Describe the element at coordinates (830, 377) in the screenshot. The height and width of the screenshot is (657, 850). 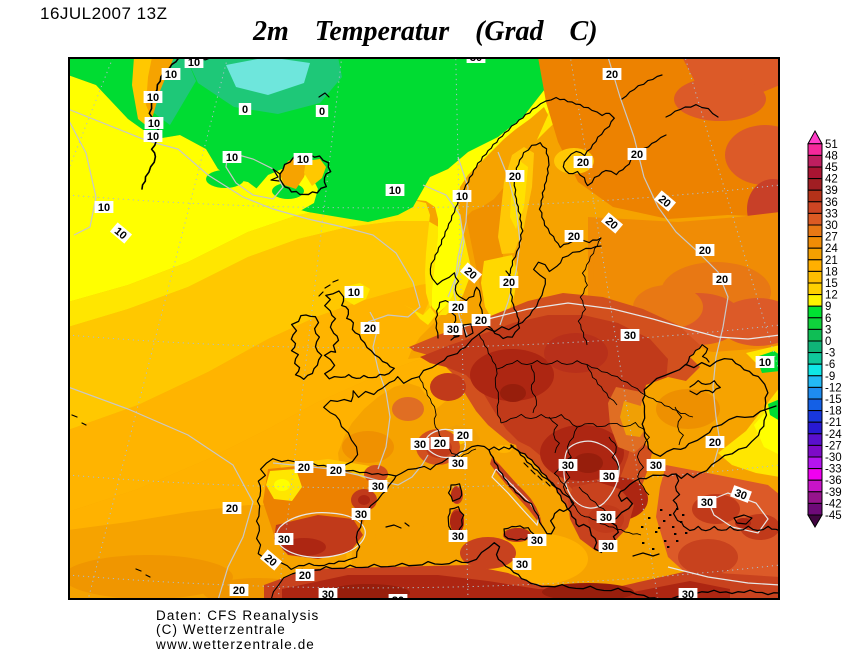
I see `svg-text: -9` at that location.